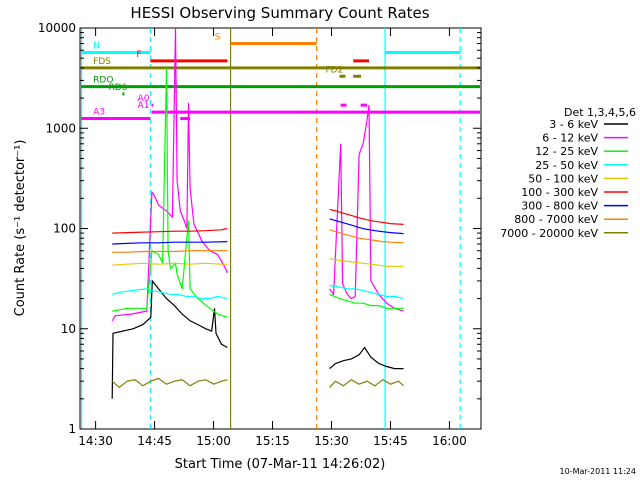 The width and height of the screenshot is (640, 480). I want to click on flag-label-n: N, so click(96, 46).